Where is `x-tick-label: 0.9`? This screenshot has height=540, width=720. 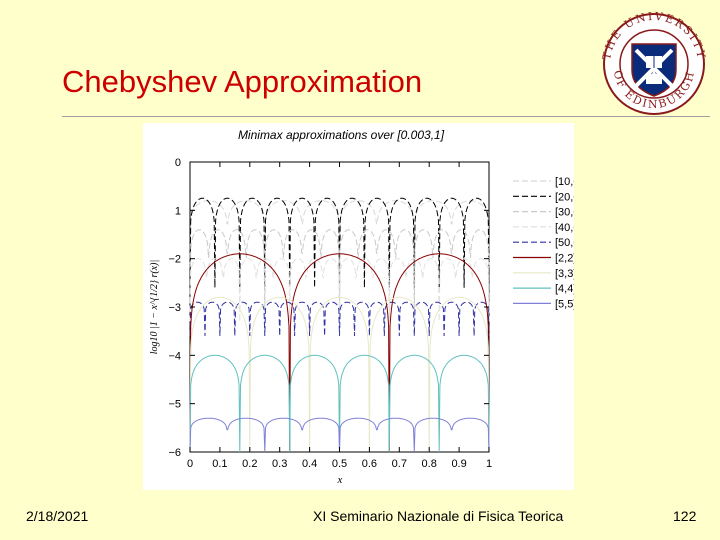
x-tick-label: 0.9 is located at coordinates (458, 464).